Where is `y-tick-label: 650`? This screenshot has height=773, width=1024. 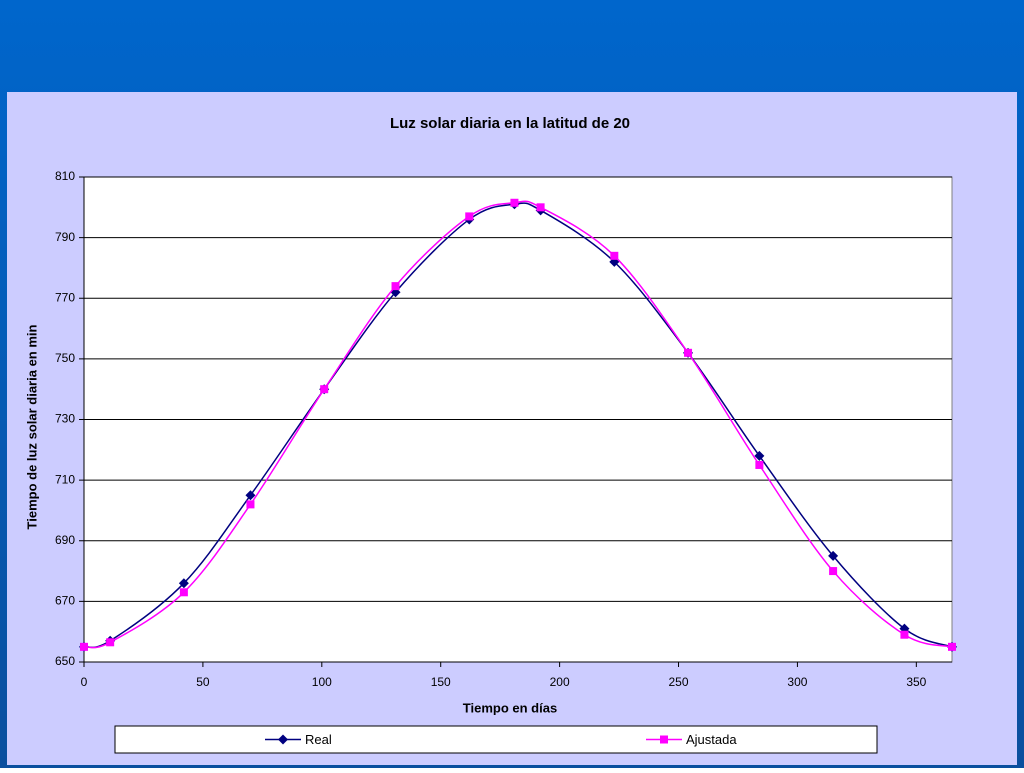 y-tick-label: 650 is located at coordinates (65, 661).